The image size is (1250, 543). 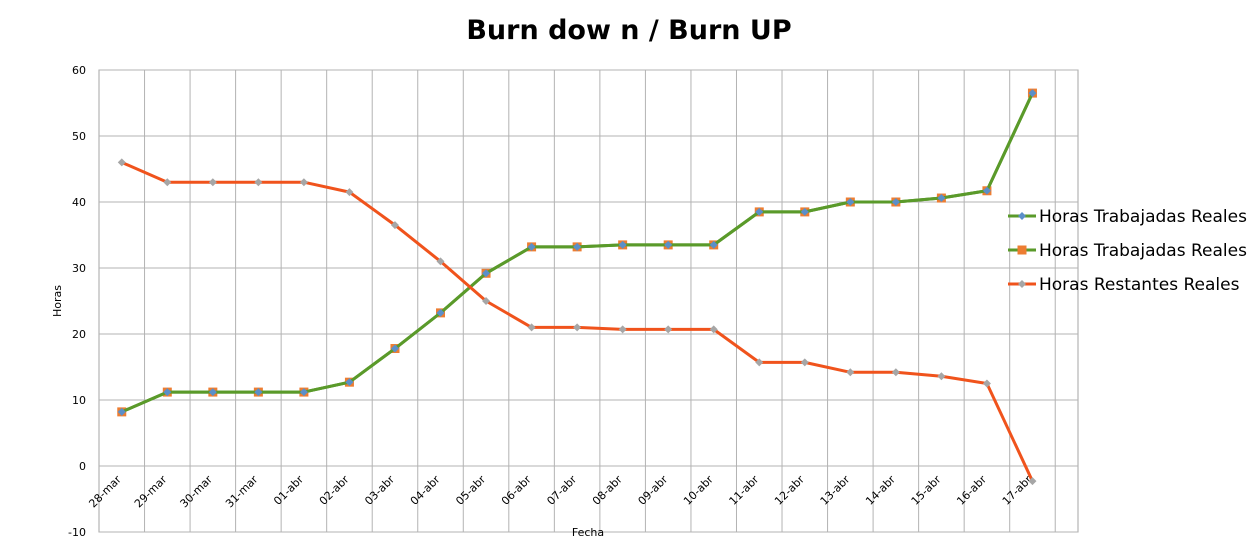 What do you see at coordinates (588, 532) in the screenshot?
I see `x-axis-label: Fecha` at bounding box center [588, 532].